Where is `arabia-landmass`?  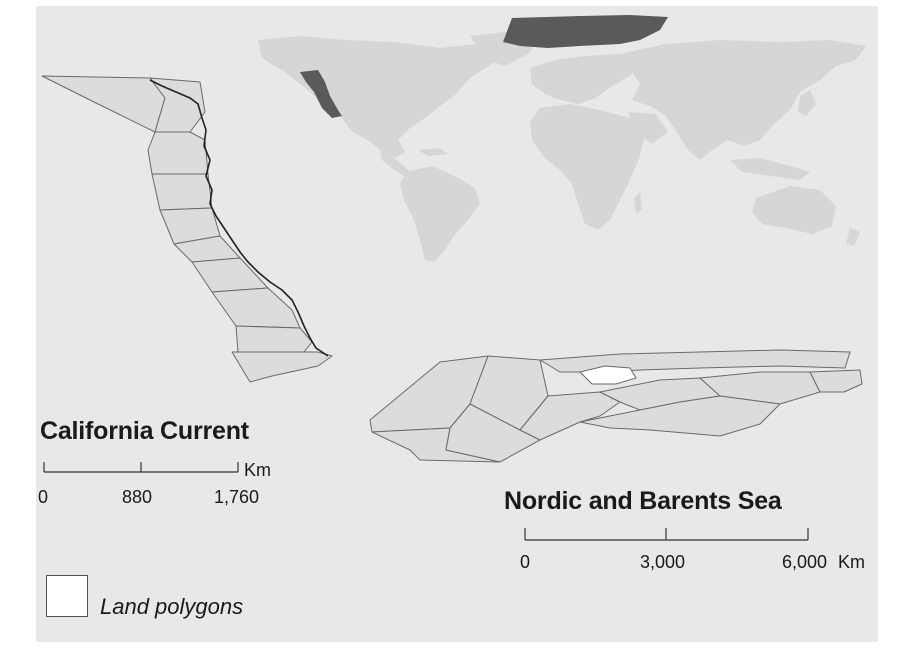 arabia-landmass is located at coordinates (648, 128).